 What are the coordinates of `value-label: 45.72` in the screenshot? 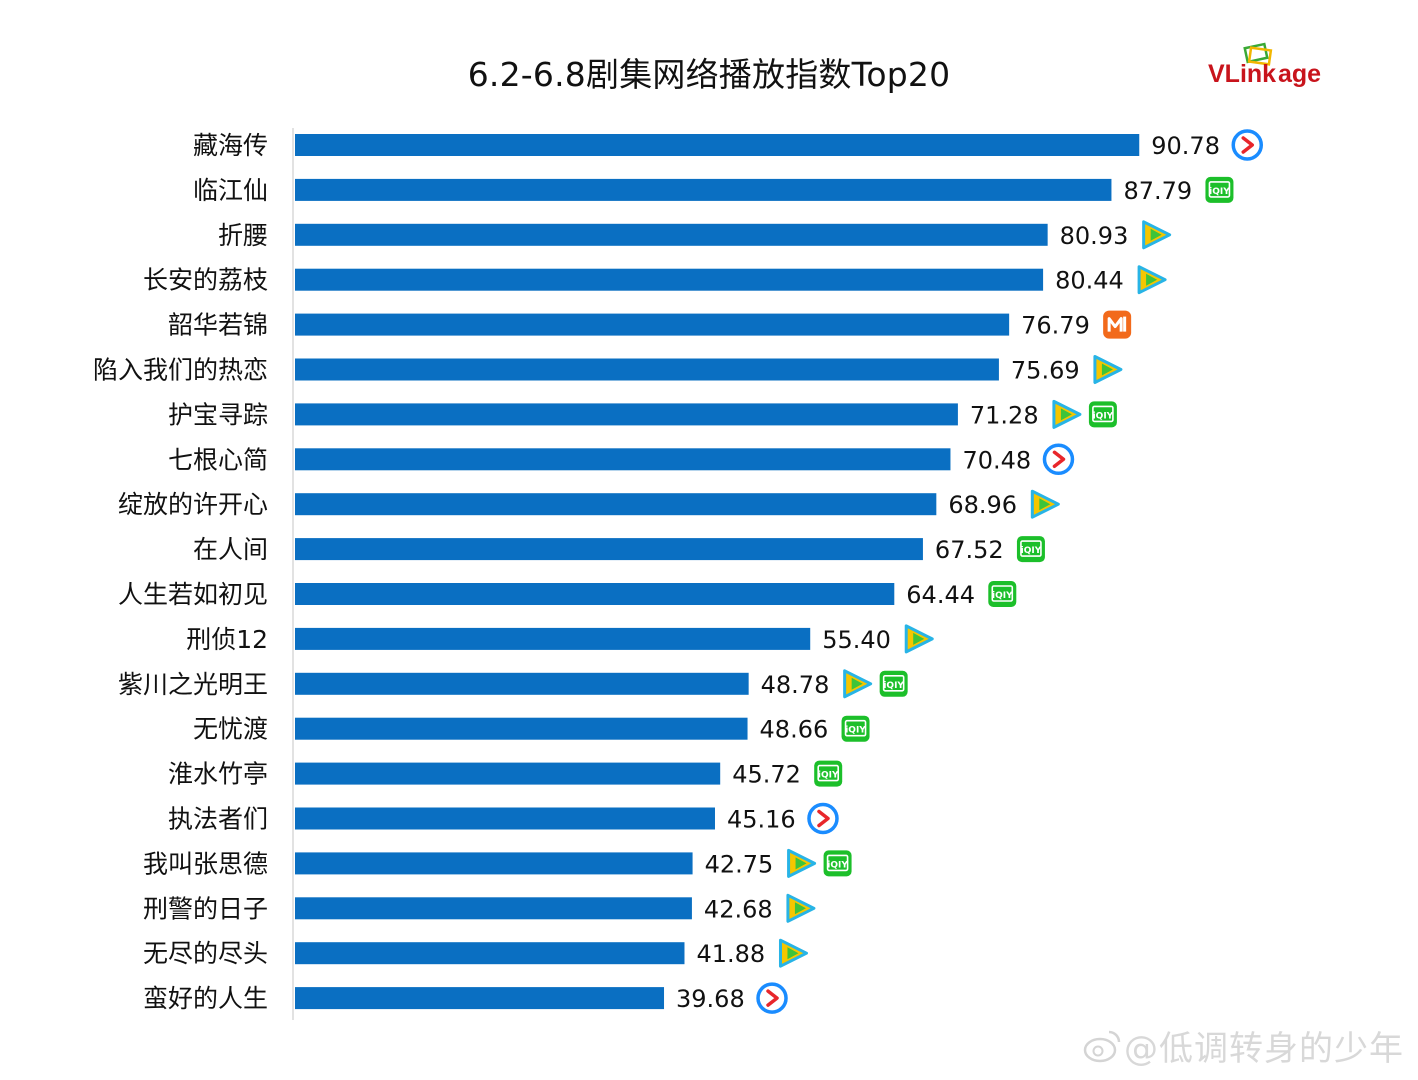 It's located at (766, 775).